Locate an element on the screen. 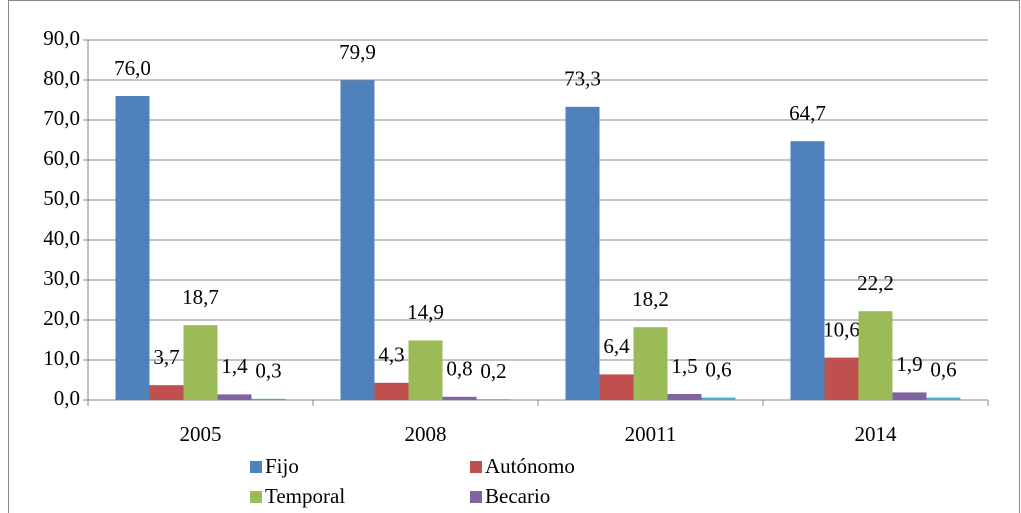 The width and height of the screenshot is (1021, 513). y-tick-label: 90,0 is located at coordinates (61, 38).